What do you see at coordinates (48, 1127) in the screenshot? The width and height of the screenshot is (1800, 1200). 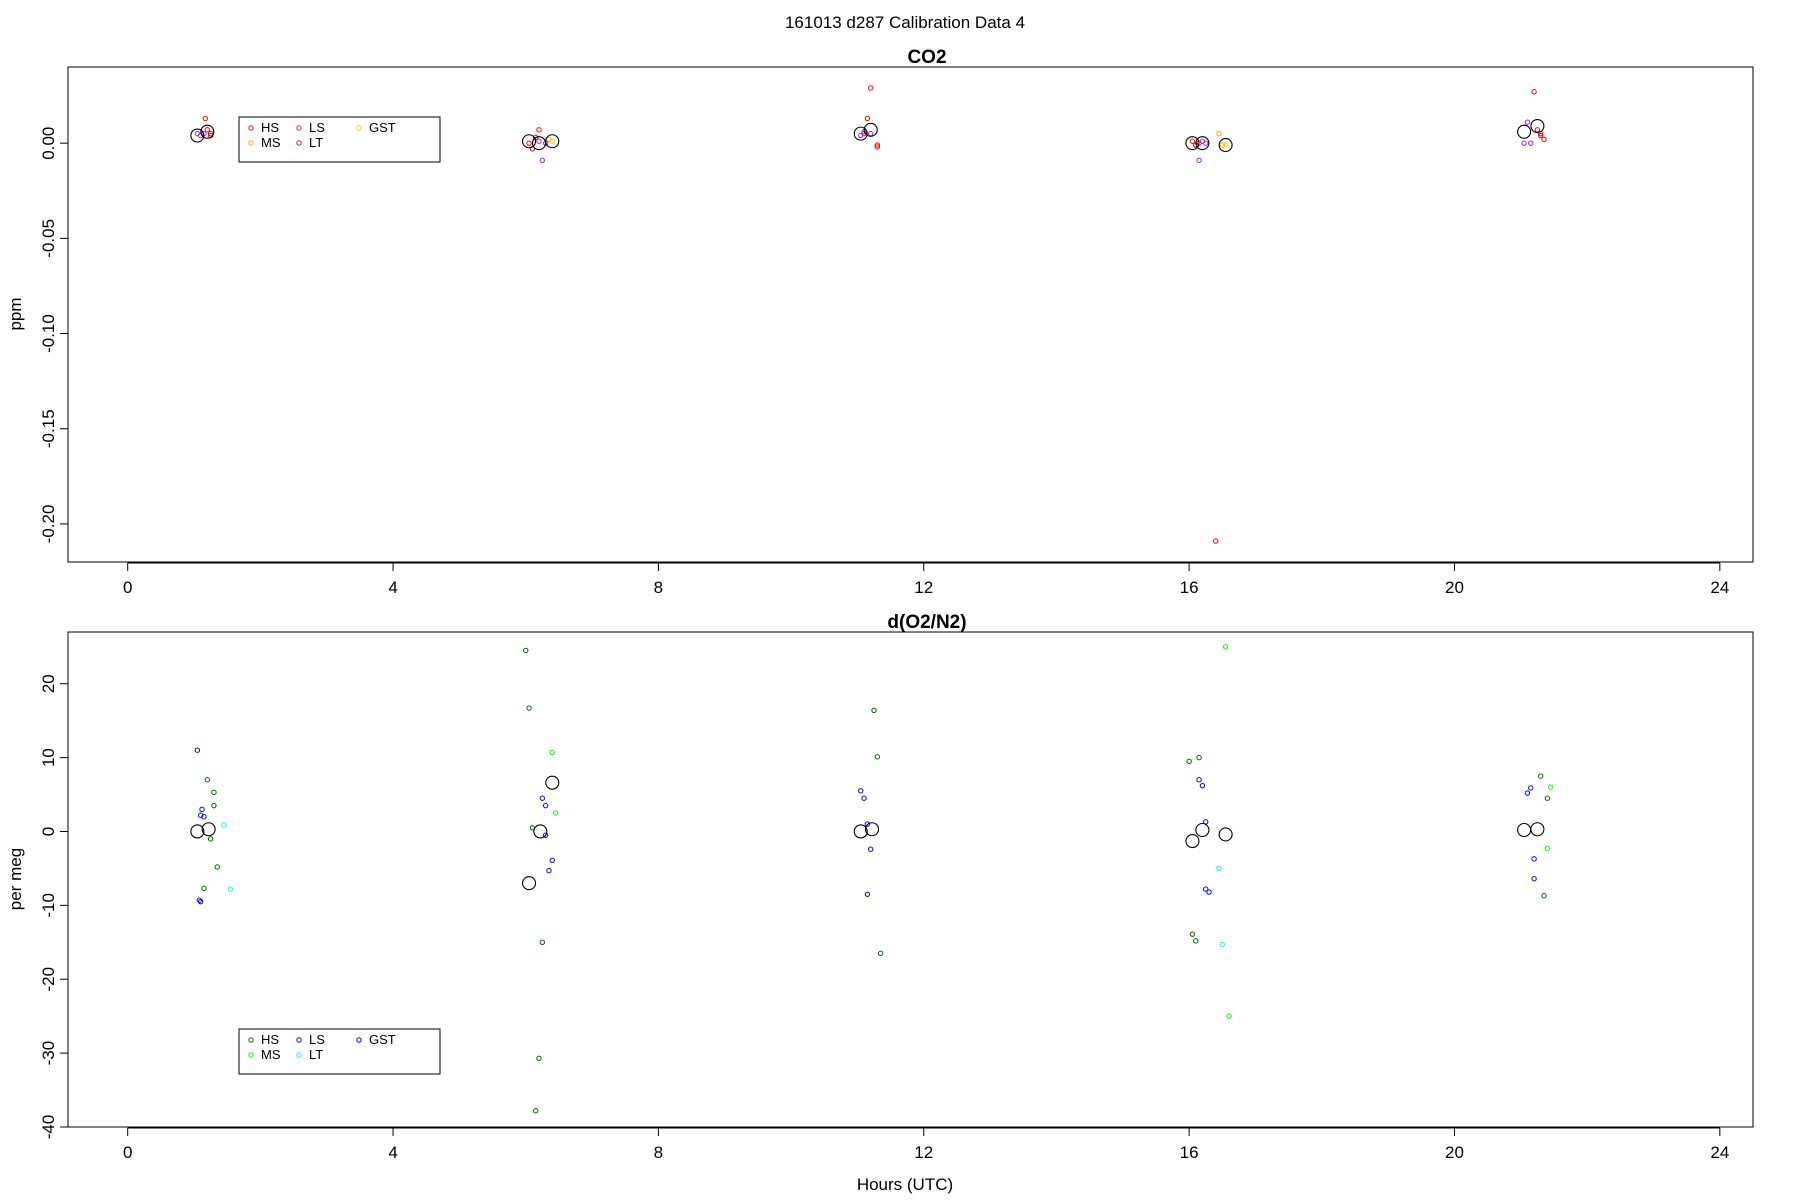 I see `o2n2-y-tick-label: -40` at bounding box center [48, 1127].